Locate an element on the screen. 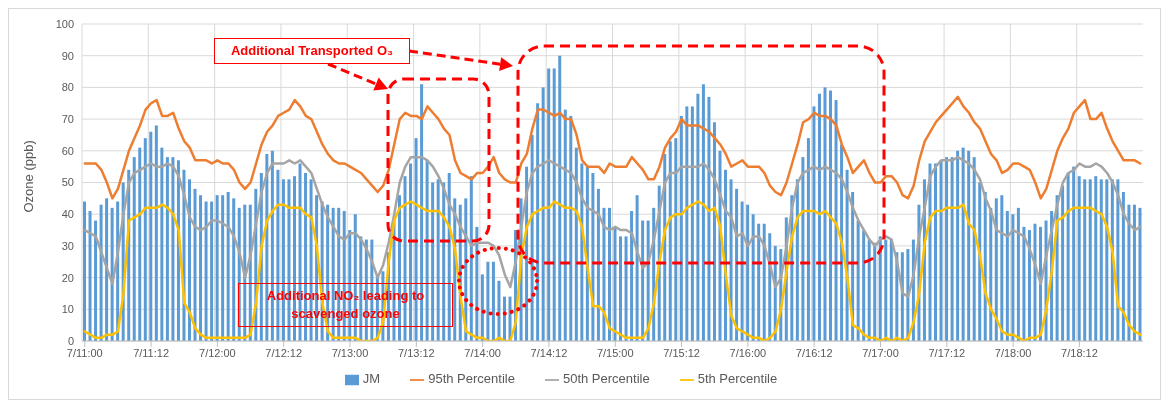 The width and height of the screenshot is (1169, 408). x-tick-label: 7/13:12 is located at coordinates (416, 352).